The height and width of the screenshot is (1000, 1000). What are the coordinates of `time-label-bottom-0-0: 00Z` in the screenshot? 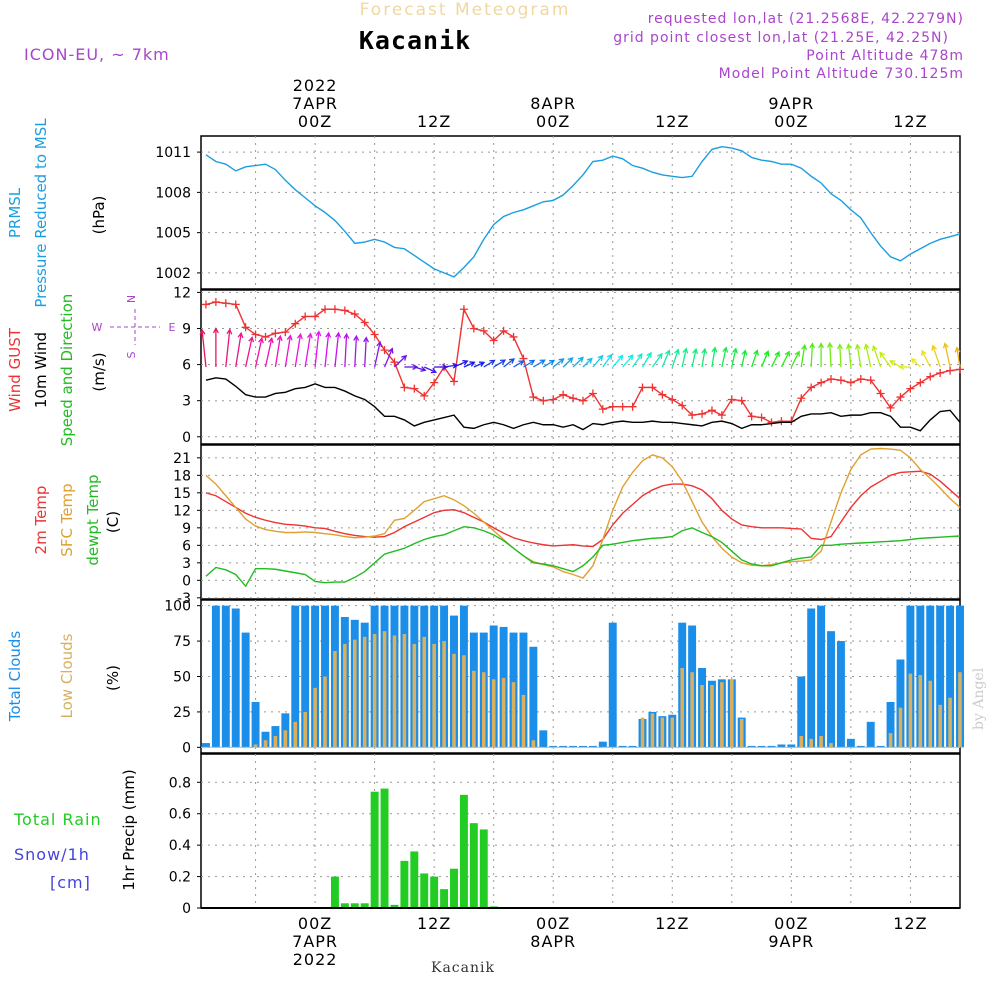 It's located at (315, 923).